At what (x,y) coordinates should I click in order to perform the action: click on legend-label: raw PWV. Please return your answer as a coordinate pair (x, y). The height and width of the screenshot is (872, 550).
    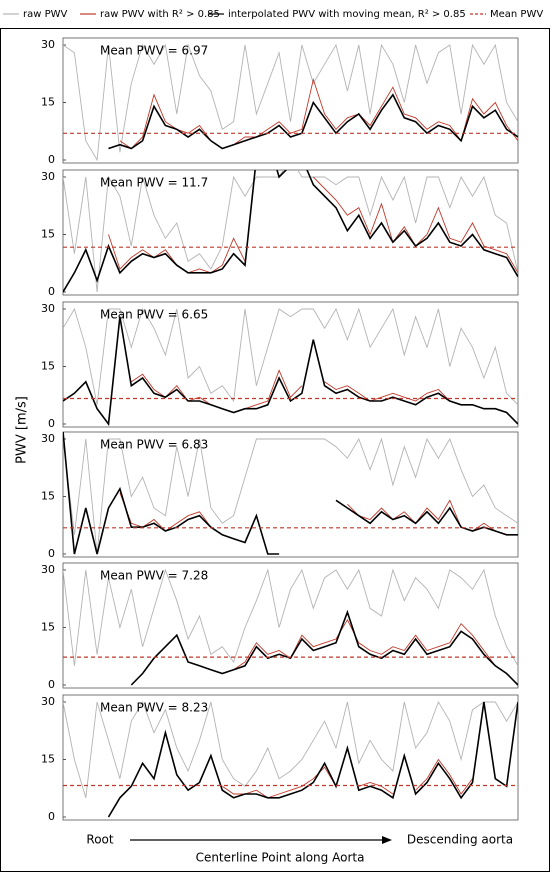
    Looking at the image, I should click on (45, 14).